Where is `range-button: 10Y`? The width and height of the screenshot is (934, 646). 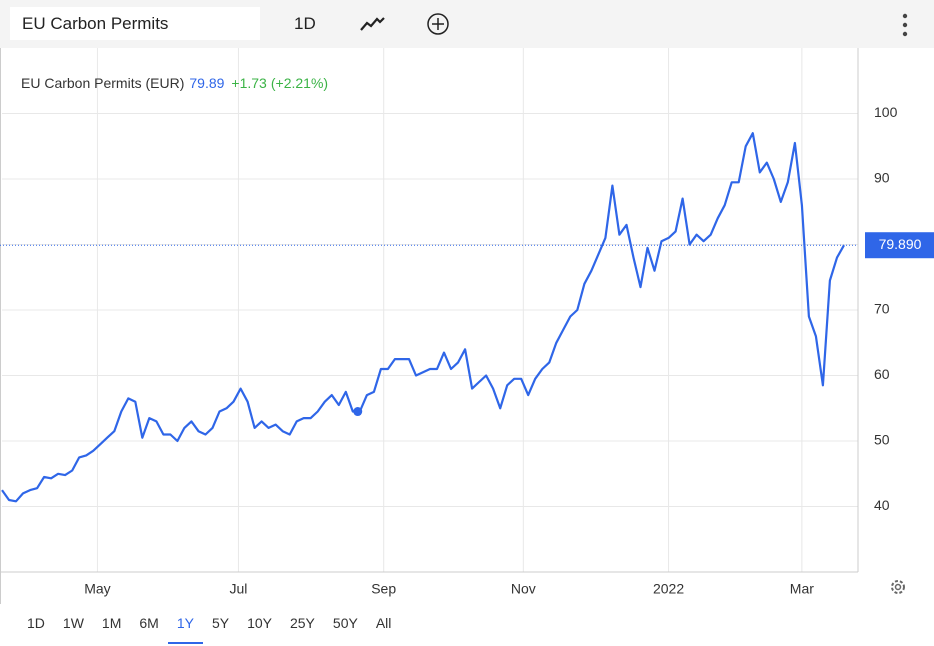
range-button: 10Y is located at coordinates (259, 623).